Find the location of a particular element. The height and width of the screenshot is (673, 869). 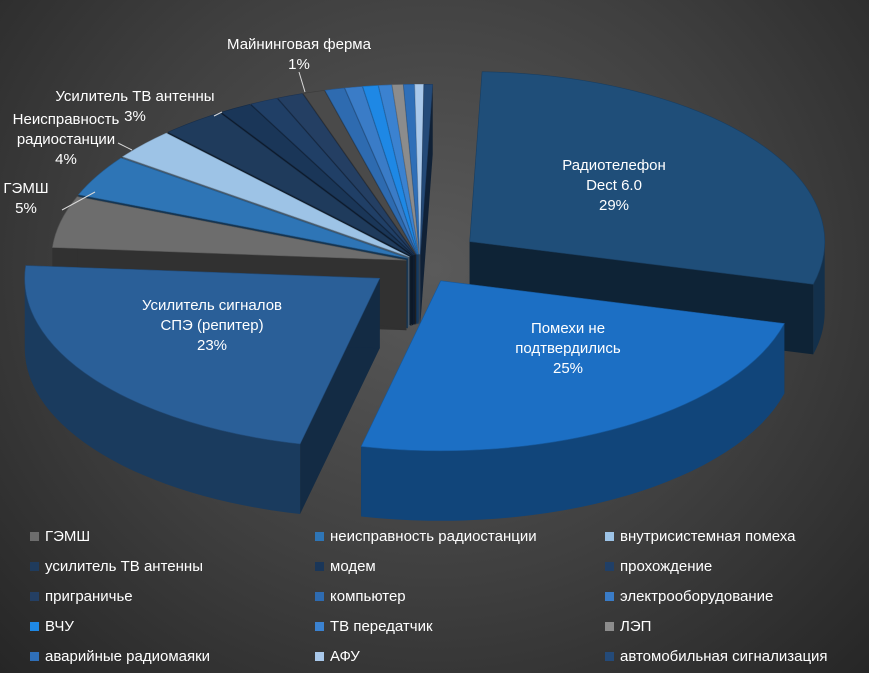

legend-label: приграничье is located at coordinates (89, 596).